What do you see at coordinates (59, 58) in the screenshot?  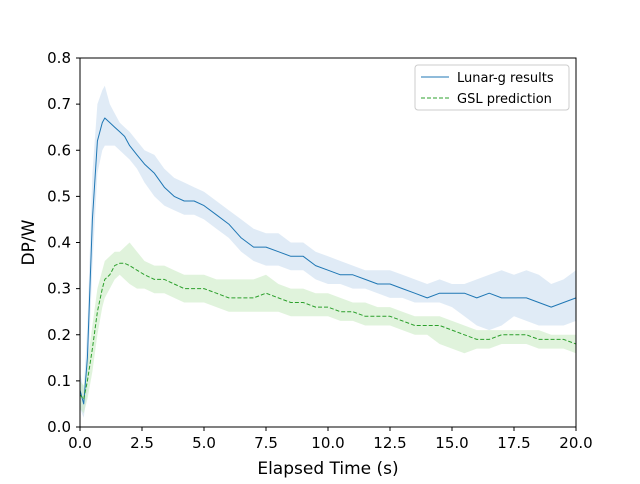 I see `y-tick-label: 0.8` at bounding box center [59, 58].